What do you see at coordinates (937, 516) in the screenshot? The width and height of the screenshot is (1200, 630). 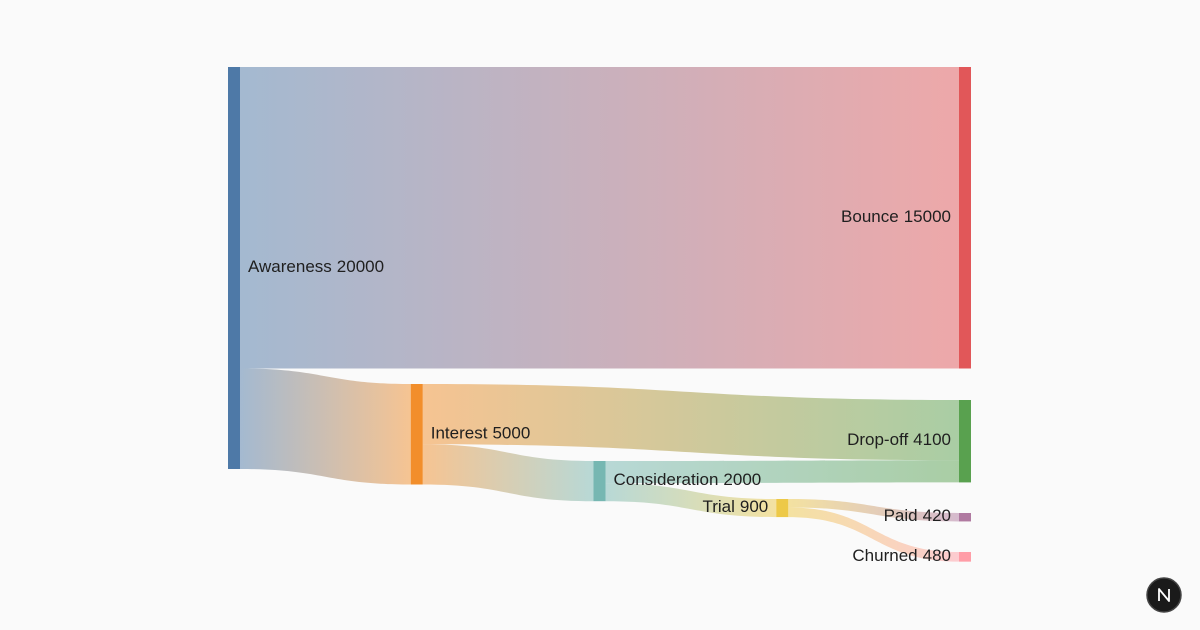 I see `node-value: 420` at bounding box center [937, 516].